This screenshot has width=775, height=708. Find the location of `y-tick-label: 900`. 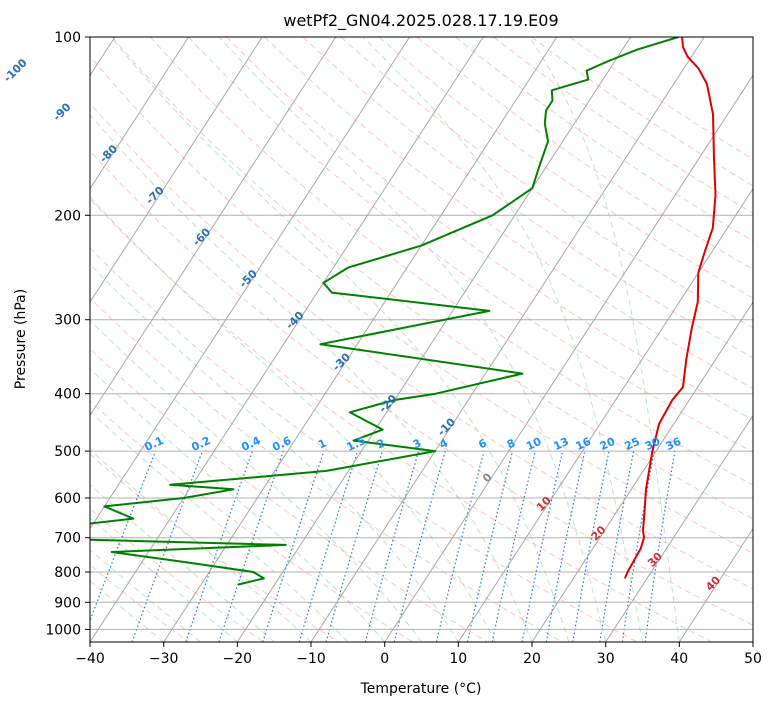

y-tick-label: 900 is located at coordinates (67, 603).